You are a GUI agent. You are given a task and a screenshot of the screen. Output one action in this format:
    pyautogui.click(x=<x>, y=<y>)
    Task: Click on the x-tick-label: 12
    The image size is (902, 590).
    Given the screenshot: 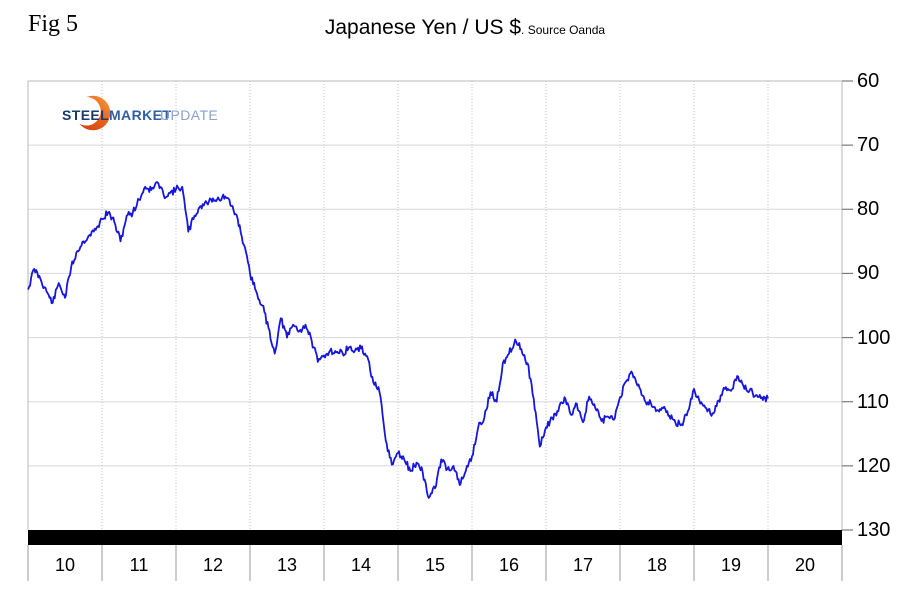 What is the action you would take?
    pyautogui.click(x=213, y=565)
    